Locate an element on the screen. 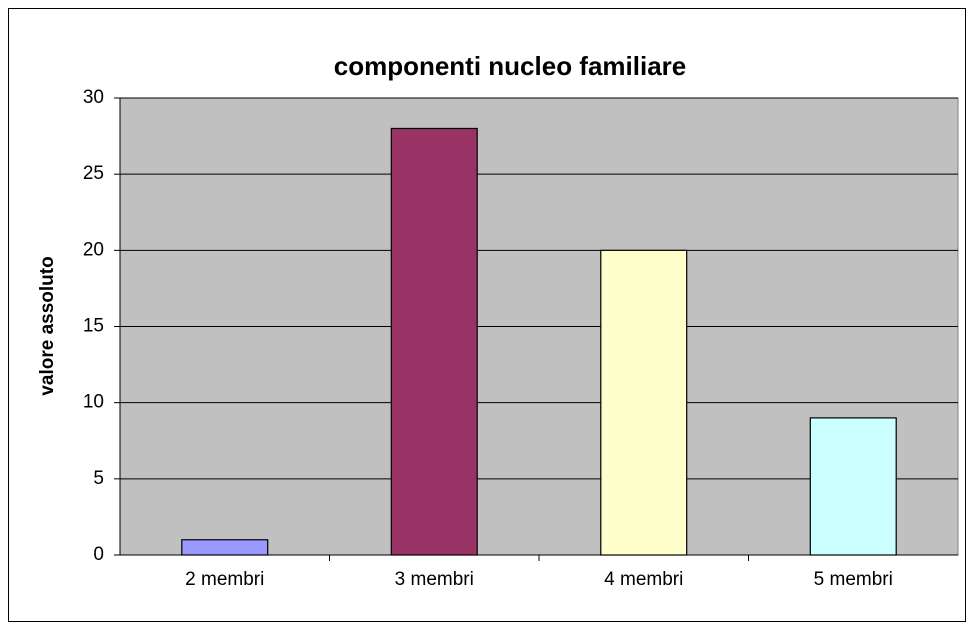 The width and height of the screenshot is (974, 635). y-tick-label: 30 is located at coordinates (93, 97).